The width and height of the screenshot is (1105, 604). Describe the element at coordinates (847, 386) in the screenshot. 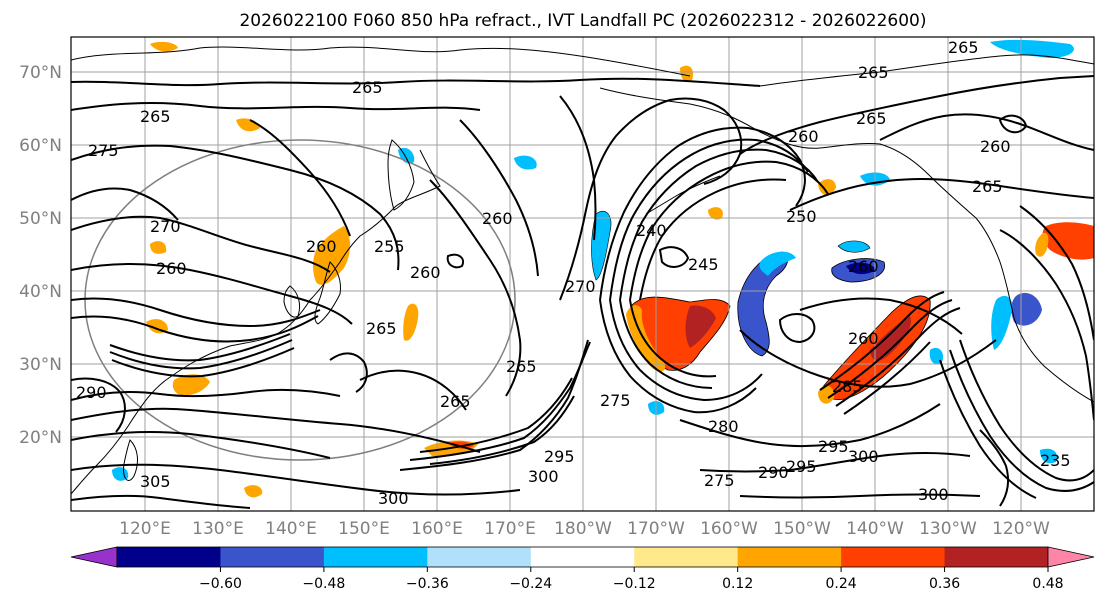

I see `contour-label: 285` at that location.